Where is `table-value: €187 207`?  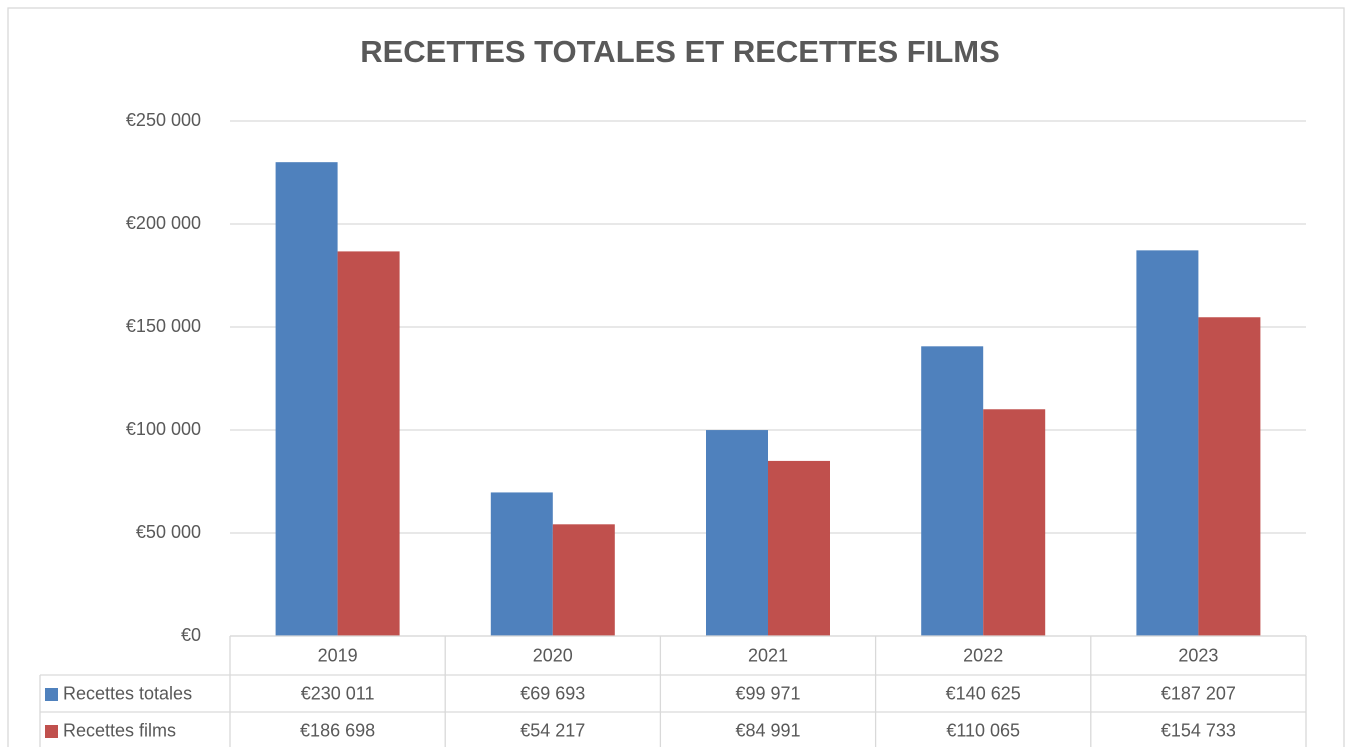 table-value: €187 207 is located at coordinates (1198, 693).